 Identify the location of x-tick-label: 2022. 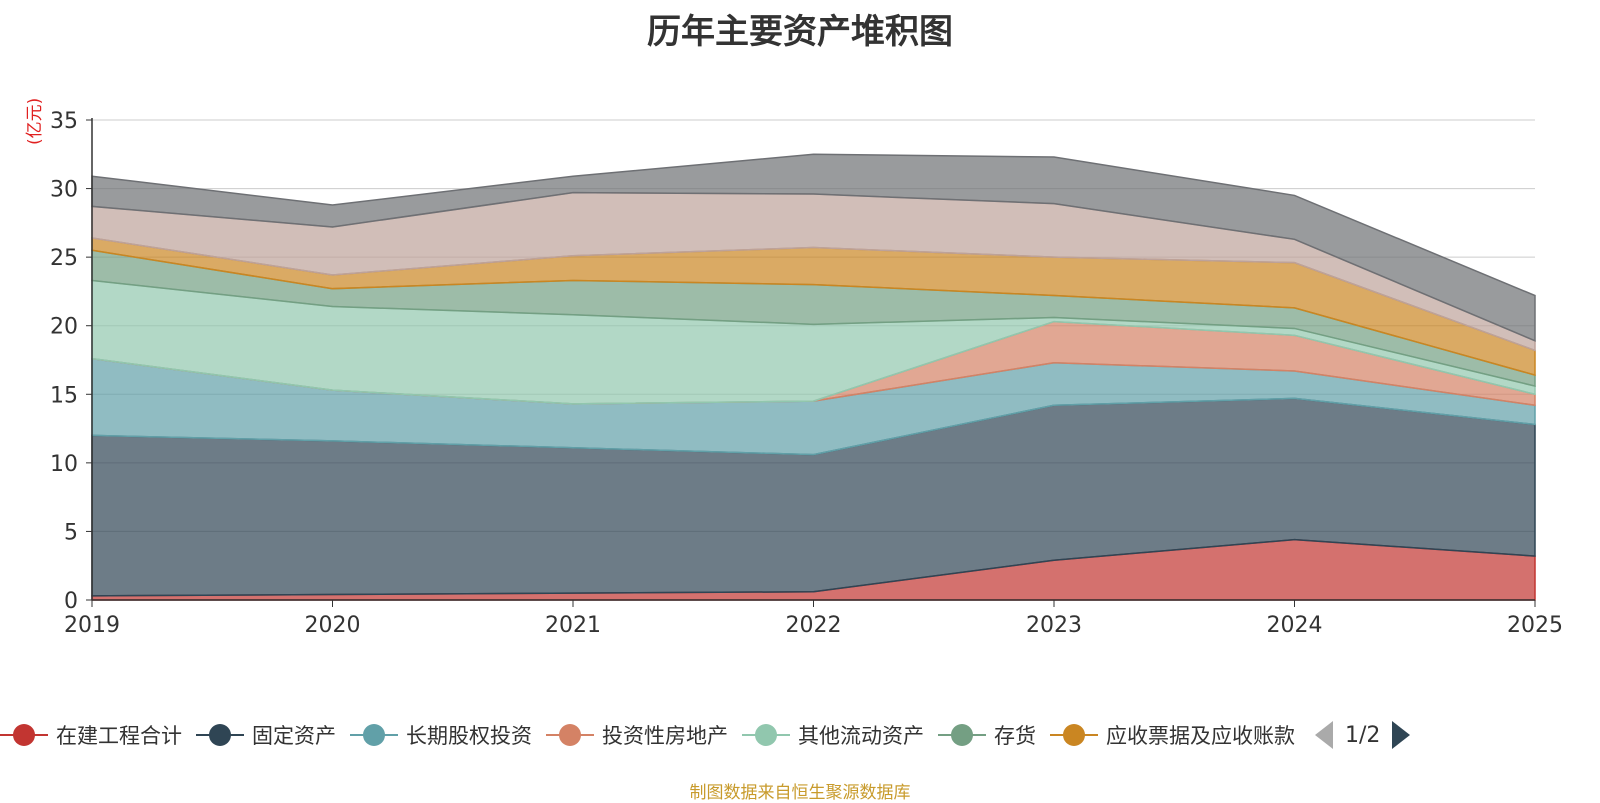
(814, 625).